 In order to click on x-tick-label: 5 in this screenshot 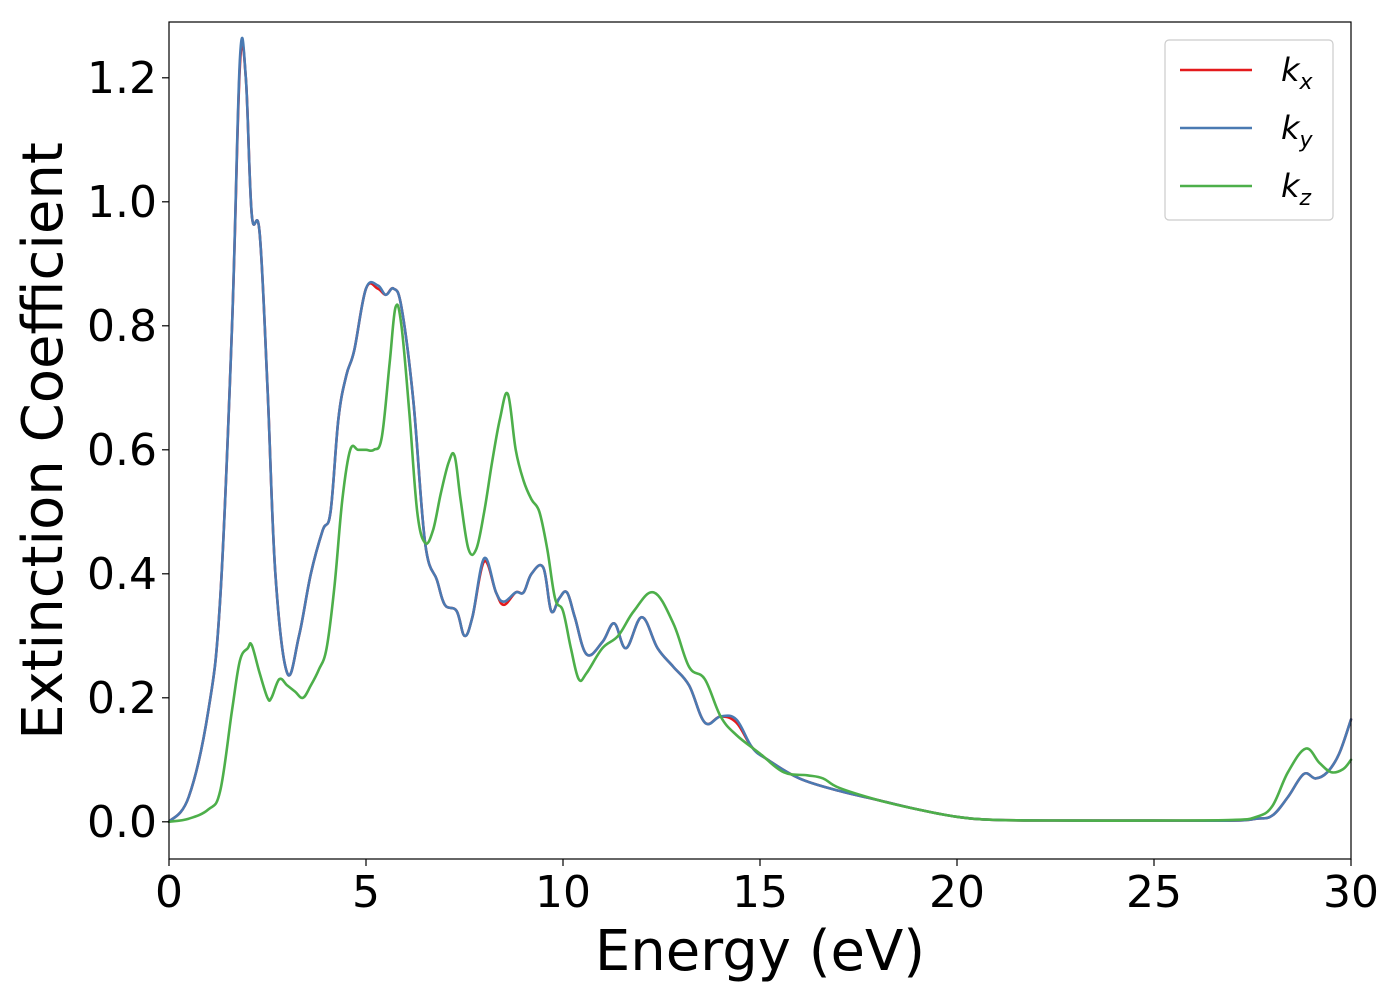, I will do `click(366, 892)`.